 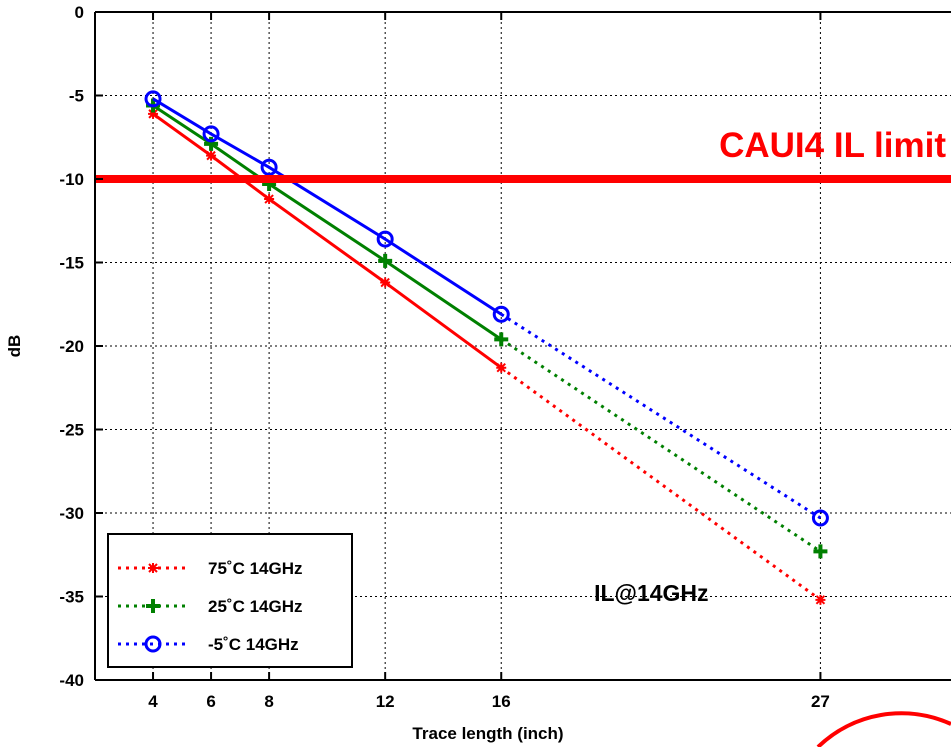 I want to click on y-axis-label: dB, so click(x=14, y=346).